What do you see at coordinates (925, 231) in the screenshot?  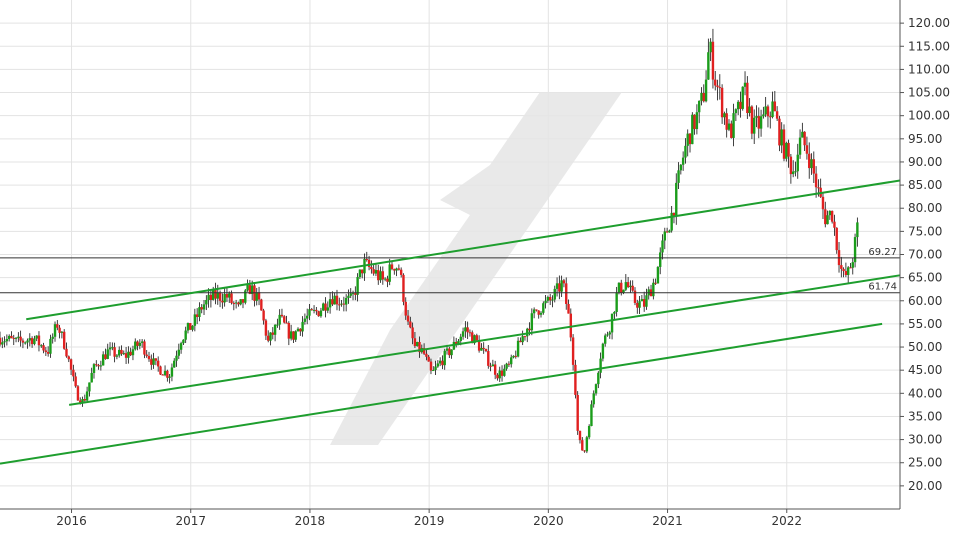 I see `y-tick-label: 75.00` at bounding box center [925, 231].